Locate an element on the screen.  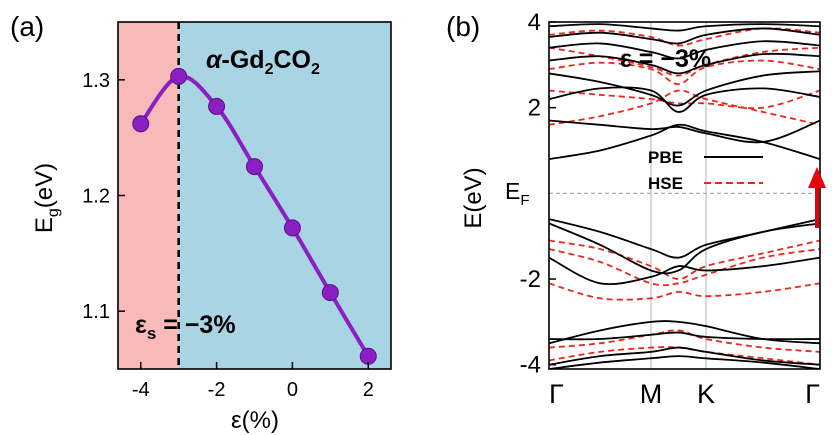
strain-label: ε = −3% is located at coordinates (665, 59).